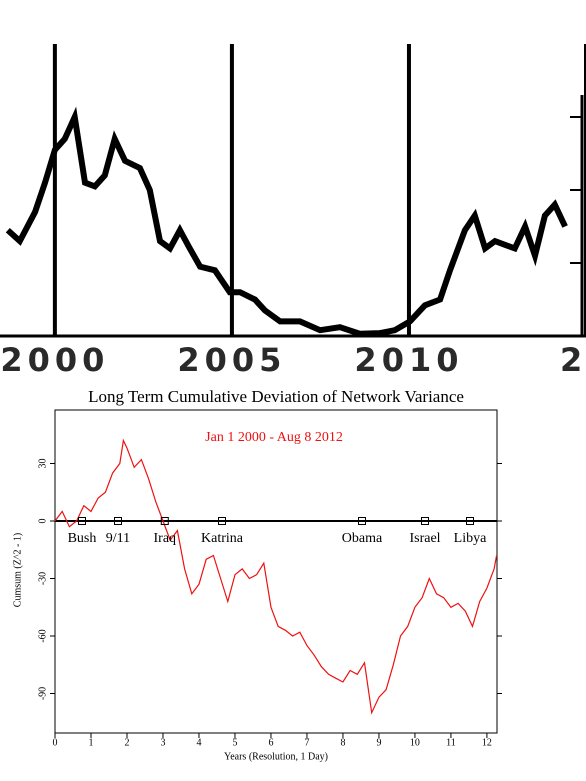 Image resolution: width=586 pixels, height=781 pixels. Describe the element at coordinates (42, 578) in the screenshot. I see `y-tick-label: -30` at that location.